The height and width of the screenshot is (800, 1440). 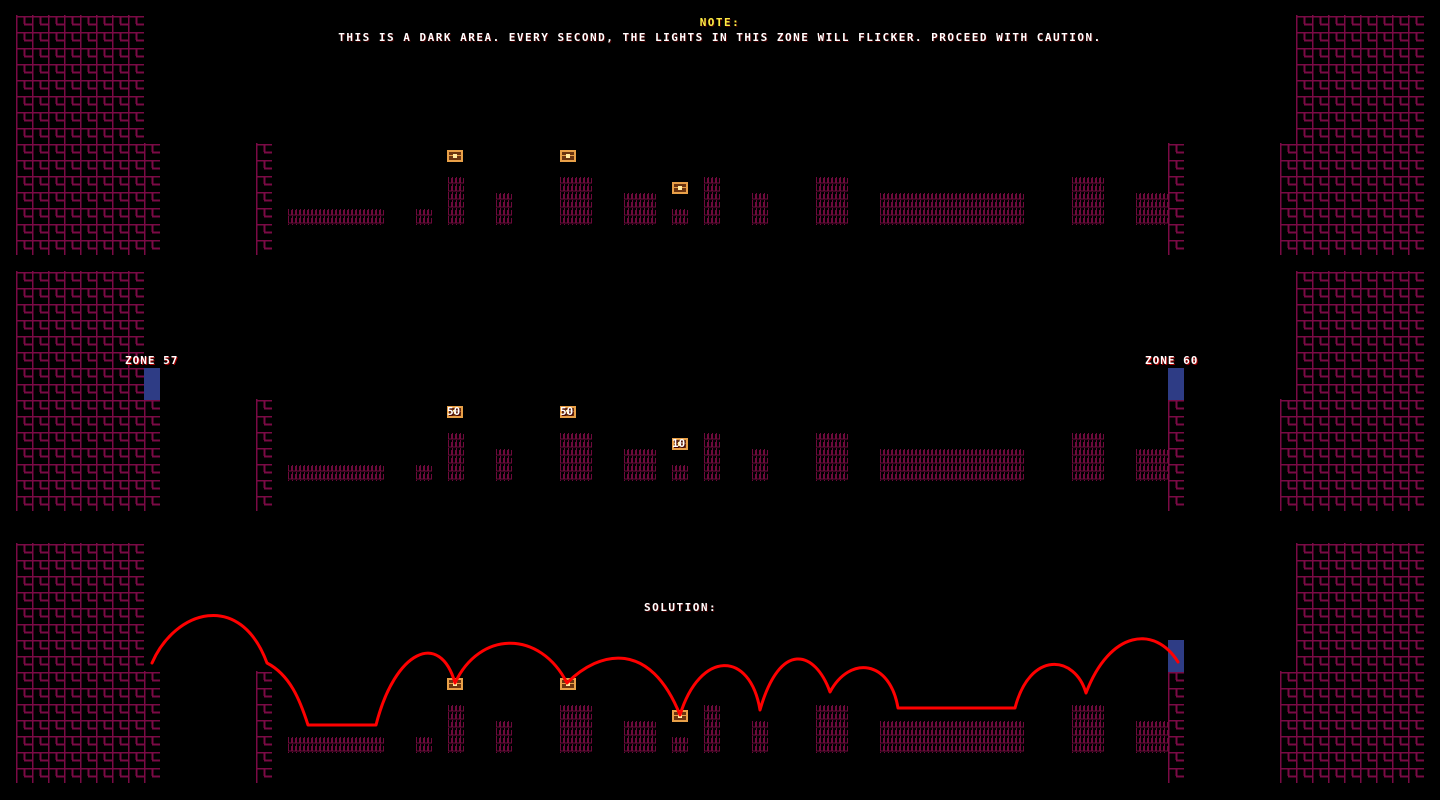 I want to click on chest-value-label: 10, so click(x=679, y=443).